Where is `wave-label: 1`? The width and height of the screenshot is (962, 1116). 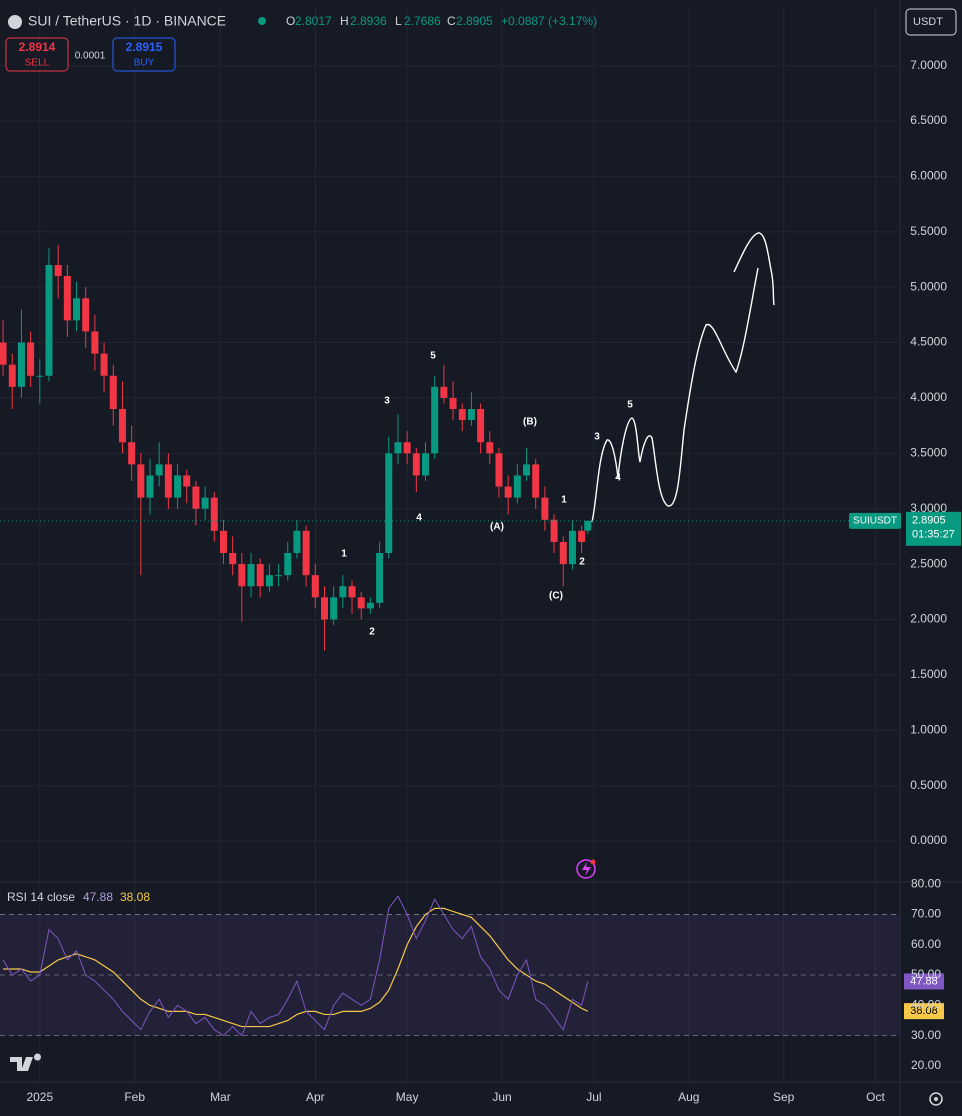 wave-label: 1 is located at coordinates (344, 554).